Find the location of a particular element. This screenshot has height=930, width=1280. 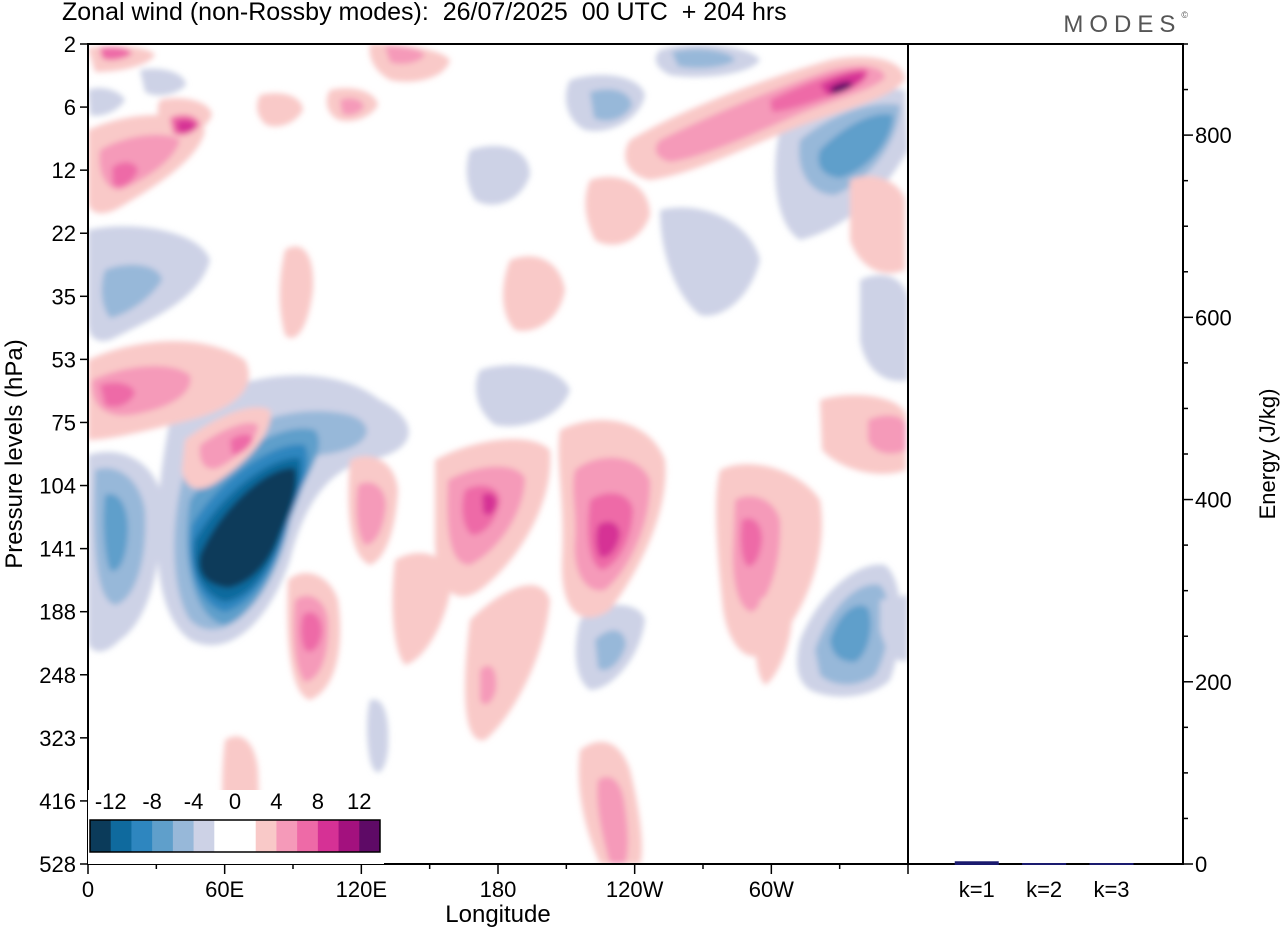

energy-category-label: k=1 is located at coordinates (977, 889).